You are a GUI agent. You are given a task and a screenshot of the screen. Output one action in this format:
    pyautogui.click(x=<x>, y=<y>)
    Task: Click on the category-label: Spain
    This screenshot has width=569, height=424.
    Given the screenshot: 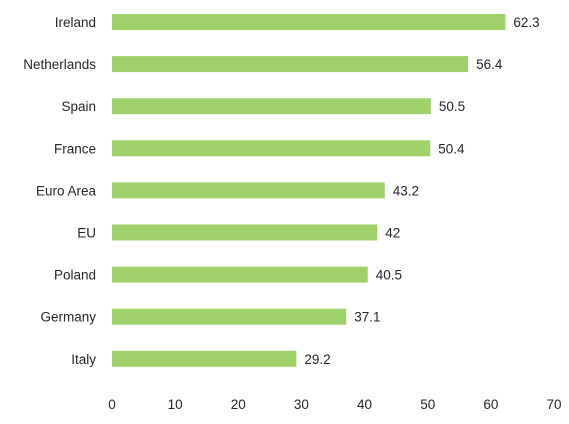 What is the action you would take?
    pyautogui.click(x=78, y=106)
    